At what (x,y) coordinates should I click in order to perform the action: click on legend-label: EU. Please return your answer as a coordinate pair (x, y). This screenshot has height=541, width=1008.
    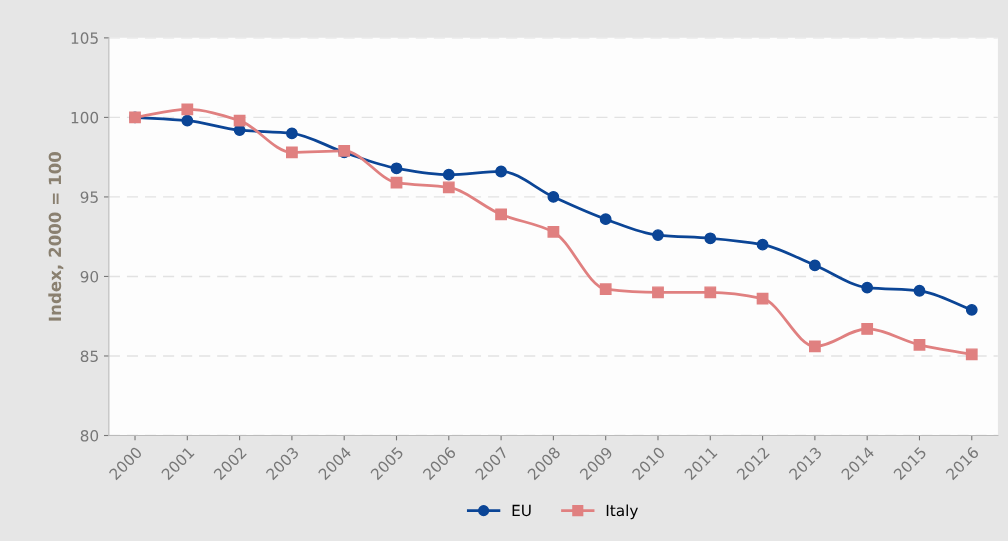
    Looking at the image, I should click on (521, 510).